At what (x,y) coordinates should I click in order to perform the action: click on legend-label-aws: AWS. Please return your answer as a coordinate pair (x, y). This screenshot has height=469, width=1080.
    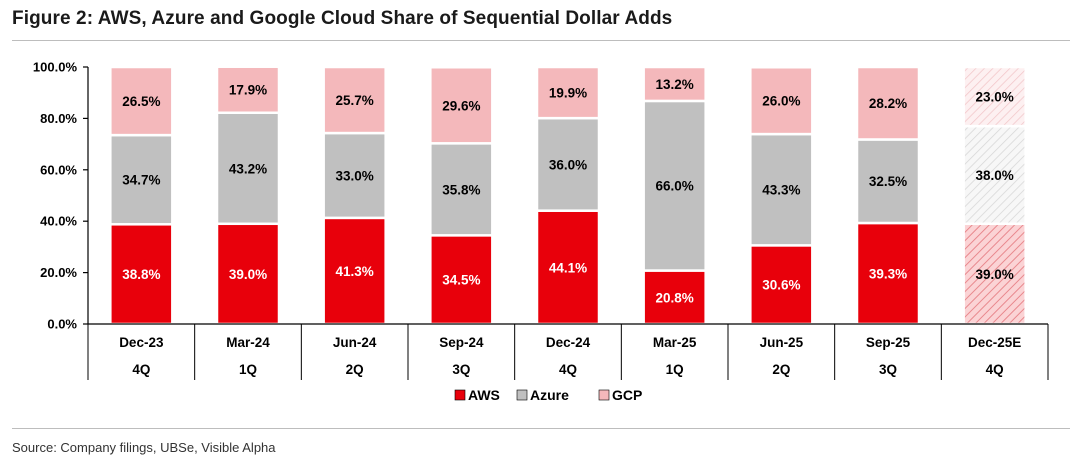
    Looking at the image, I should click on (484, 395).